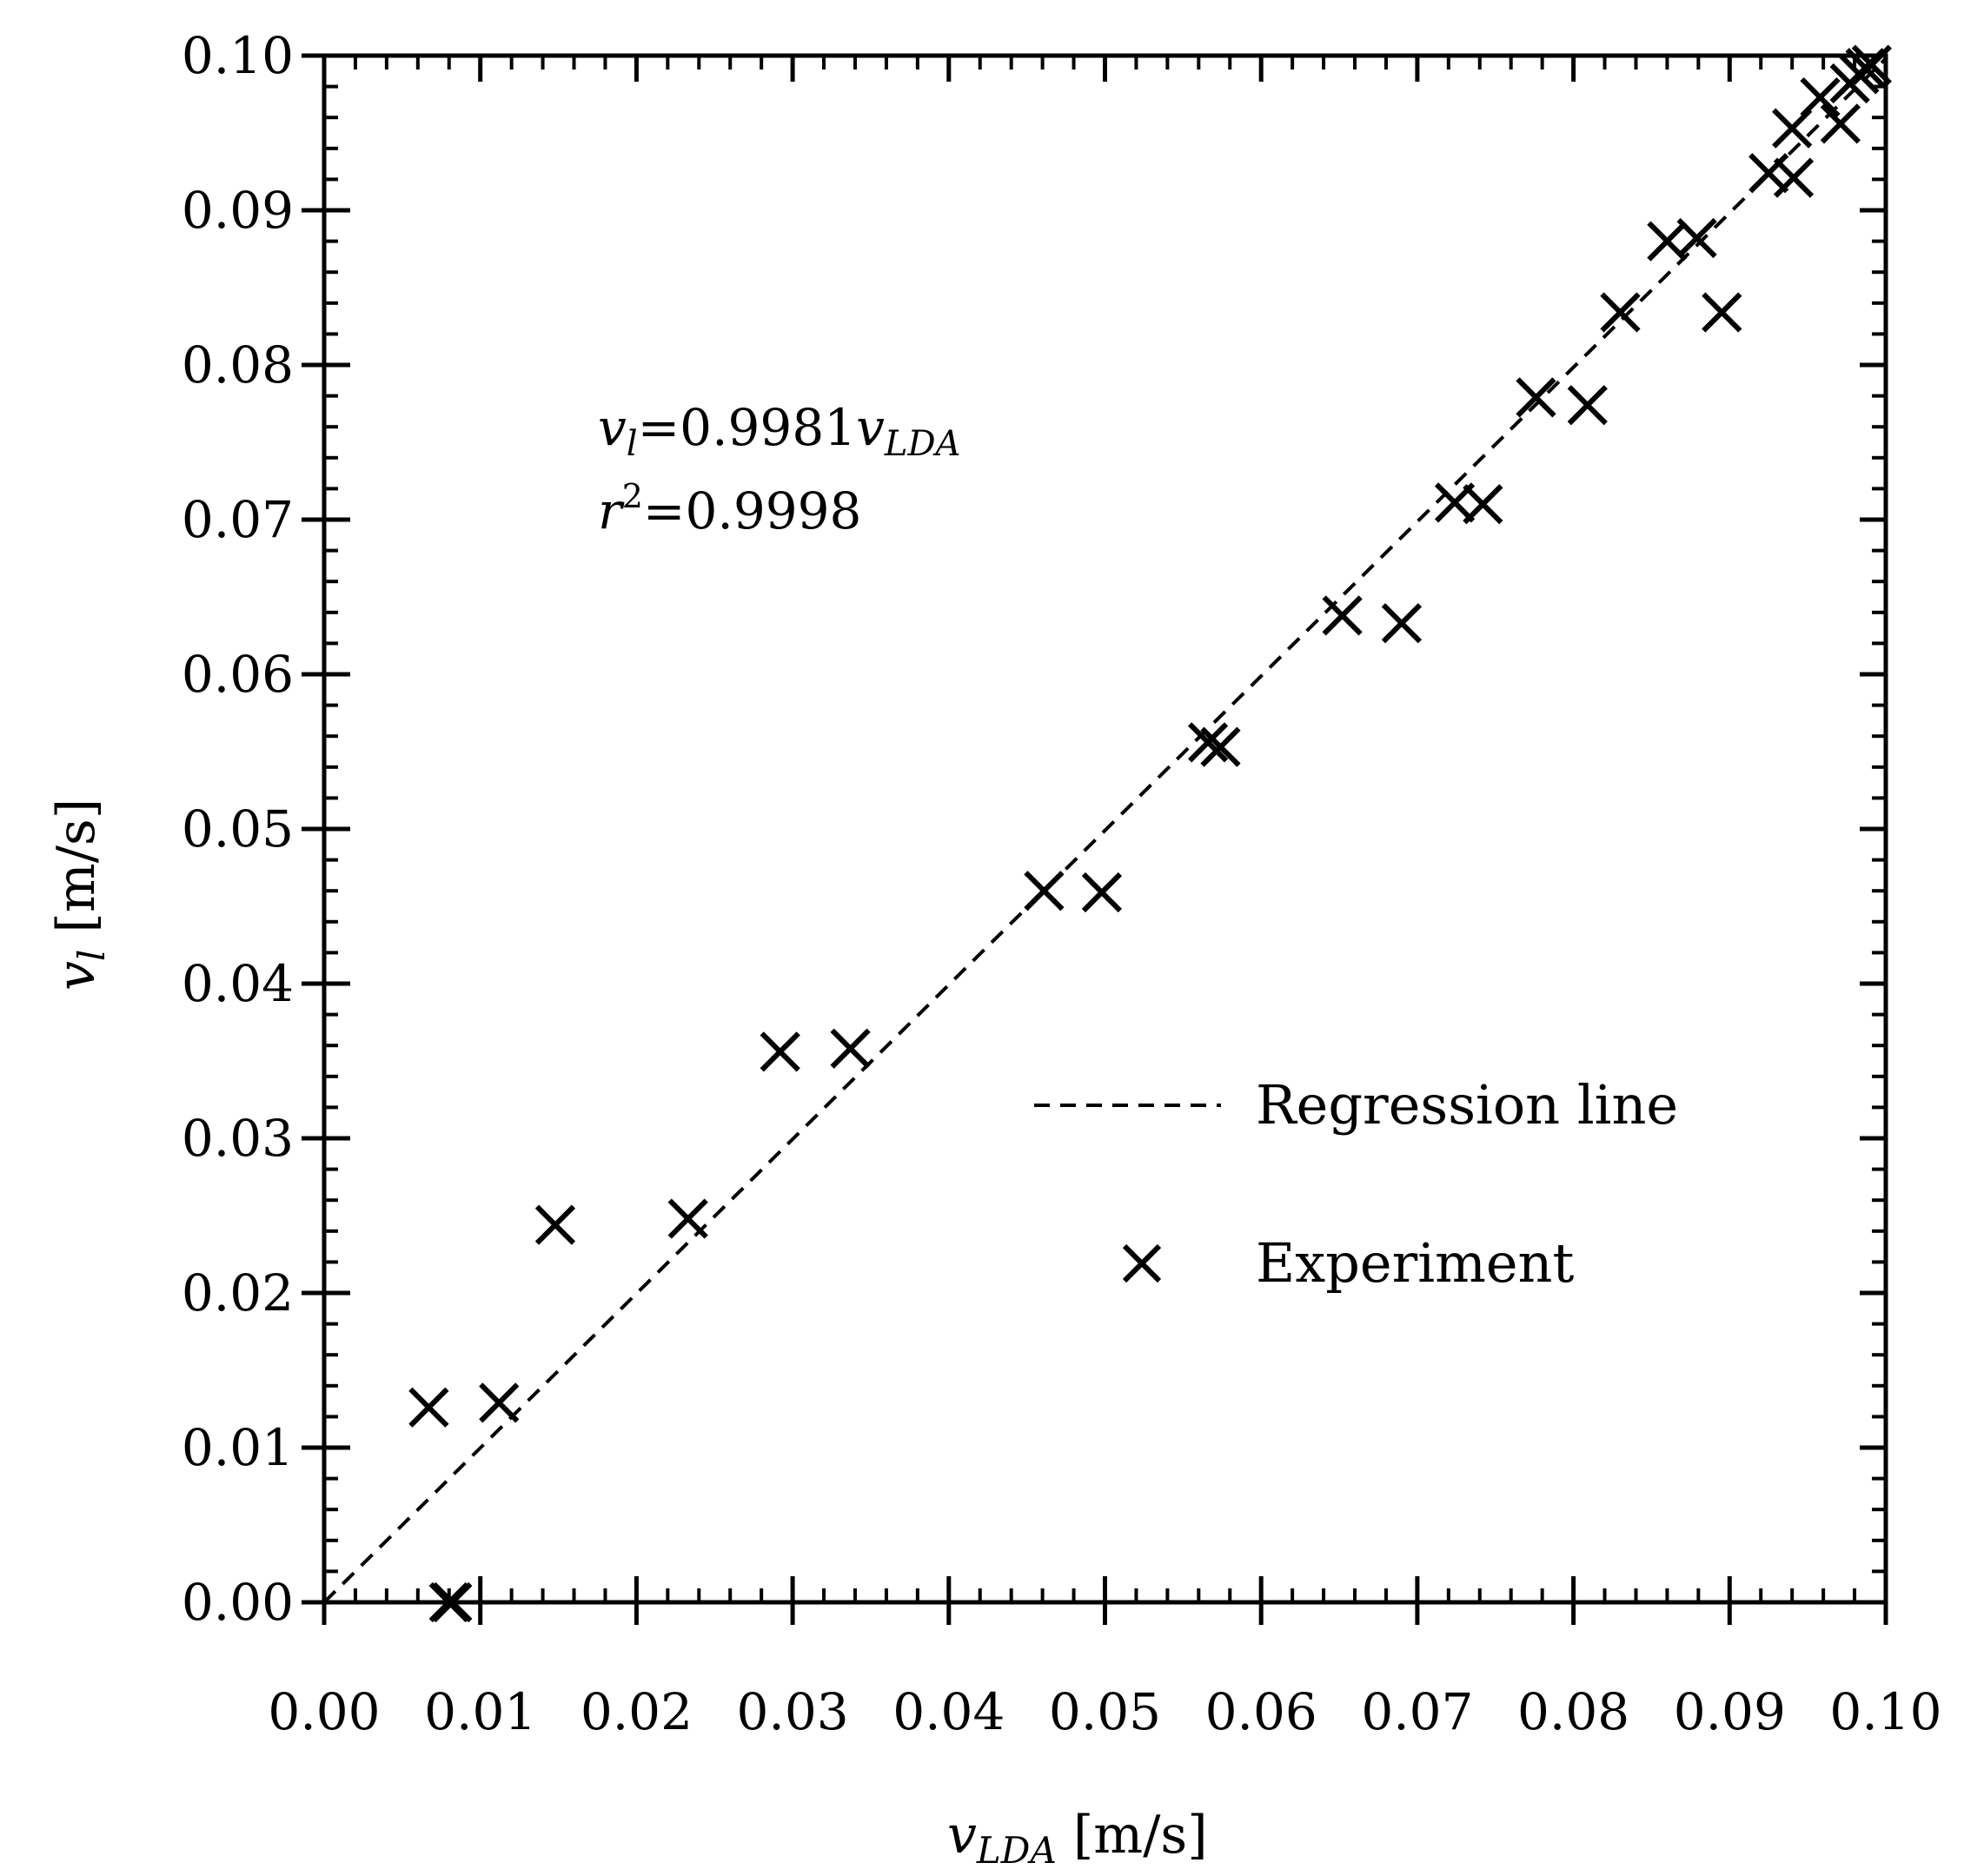  I want to click on x-tick-label: 0.00, so click(324, 1712).